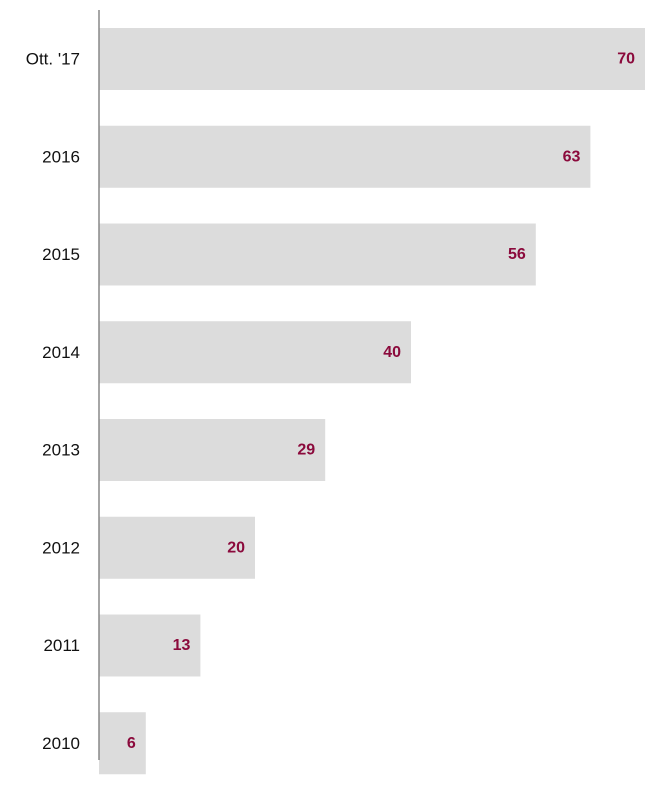 The height and width of the screenshot is (787, 645). I want to click on bar-value-label: 20, so click(236, 547).